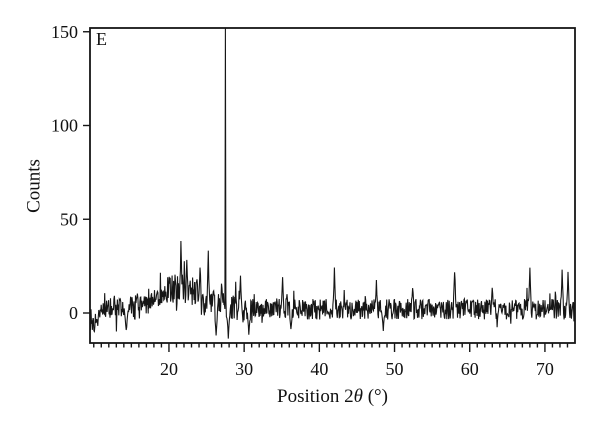 The width and height of the screenshot is (600, 433). What do you see at coordinates (358, 396) in the screenshot?
I see `x-axis-title-theta: θ` at bounding box center [358, 396].